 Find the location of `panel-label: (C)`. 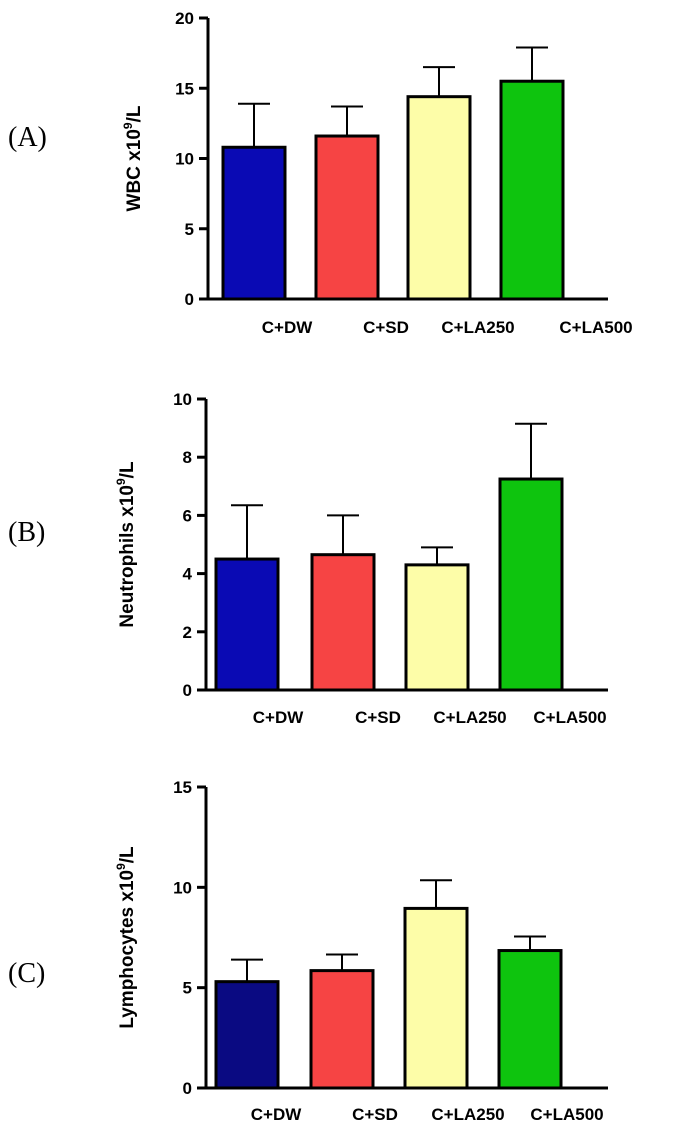

panel-label: (C) is located at coordinates (26, 973).